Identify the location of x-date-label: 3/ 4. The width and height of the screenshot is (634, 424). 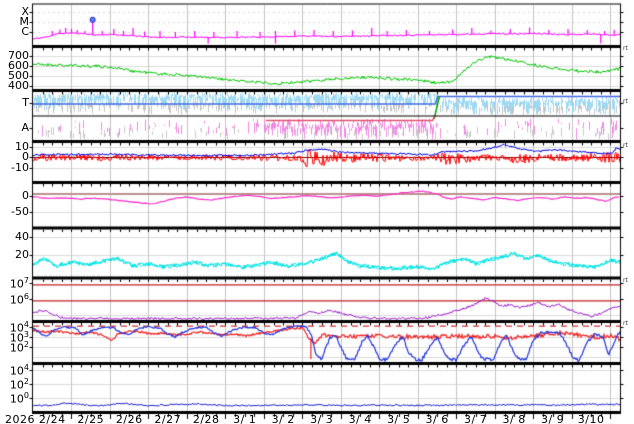
(360, 418).